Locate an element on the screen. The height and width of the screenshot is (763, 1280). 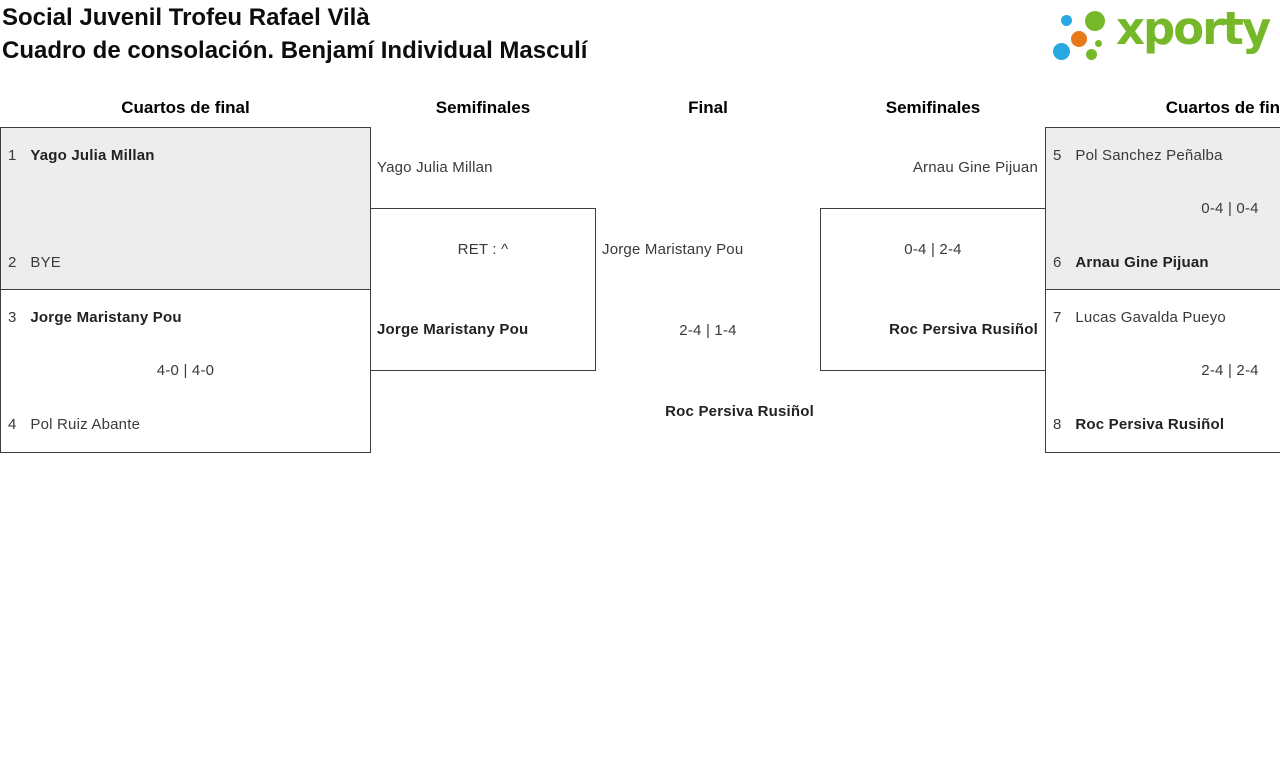
match-score: RET : ^ is located at coordinates (483, 249).